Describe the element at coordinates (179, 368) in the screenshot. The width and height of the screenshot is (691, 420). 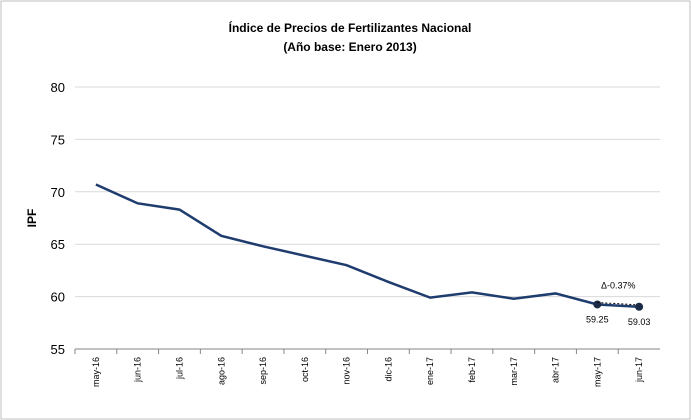
I see `x-tick-label: jul-16` at that location.